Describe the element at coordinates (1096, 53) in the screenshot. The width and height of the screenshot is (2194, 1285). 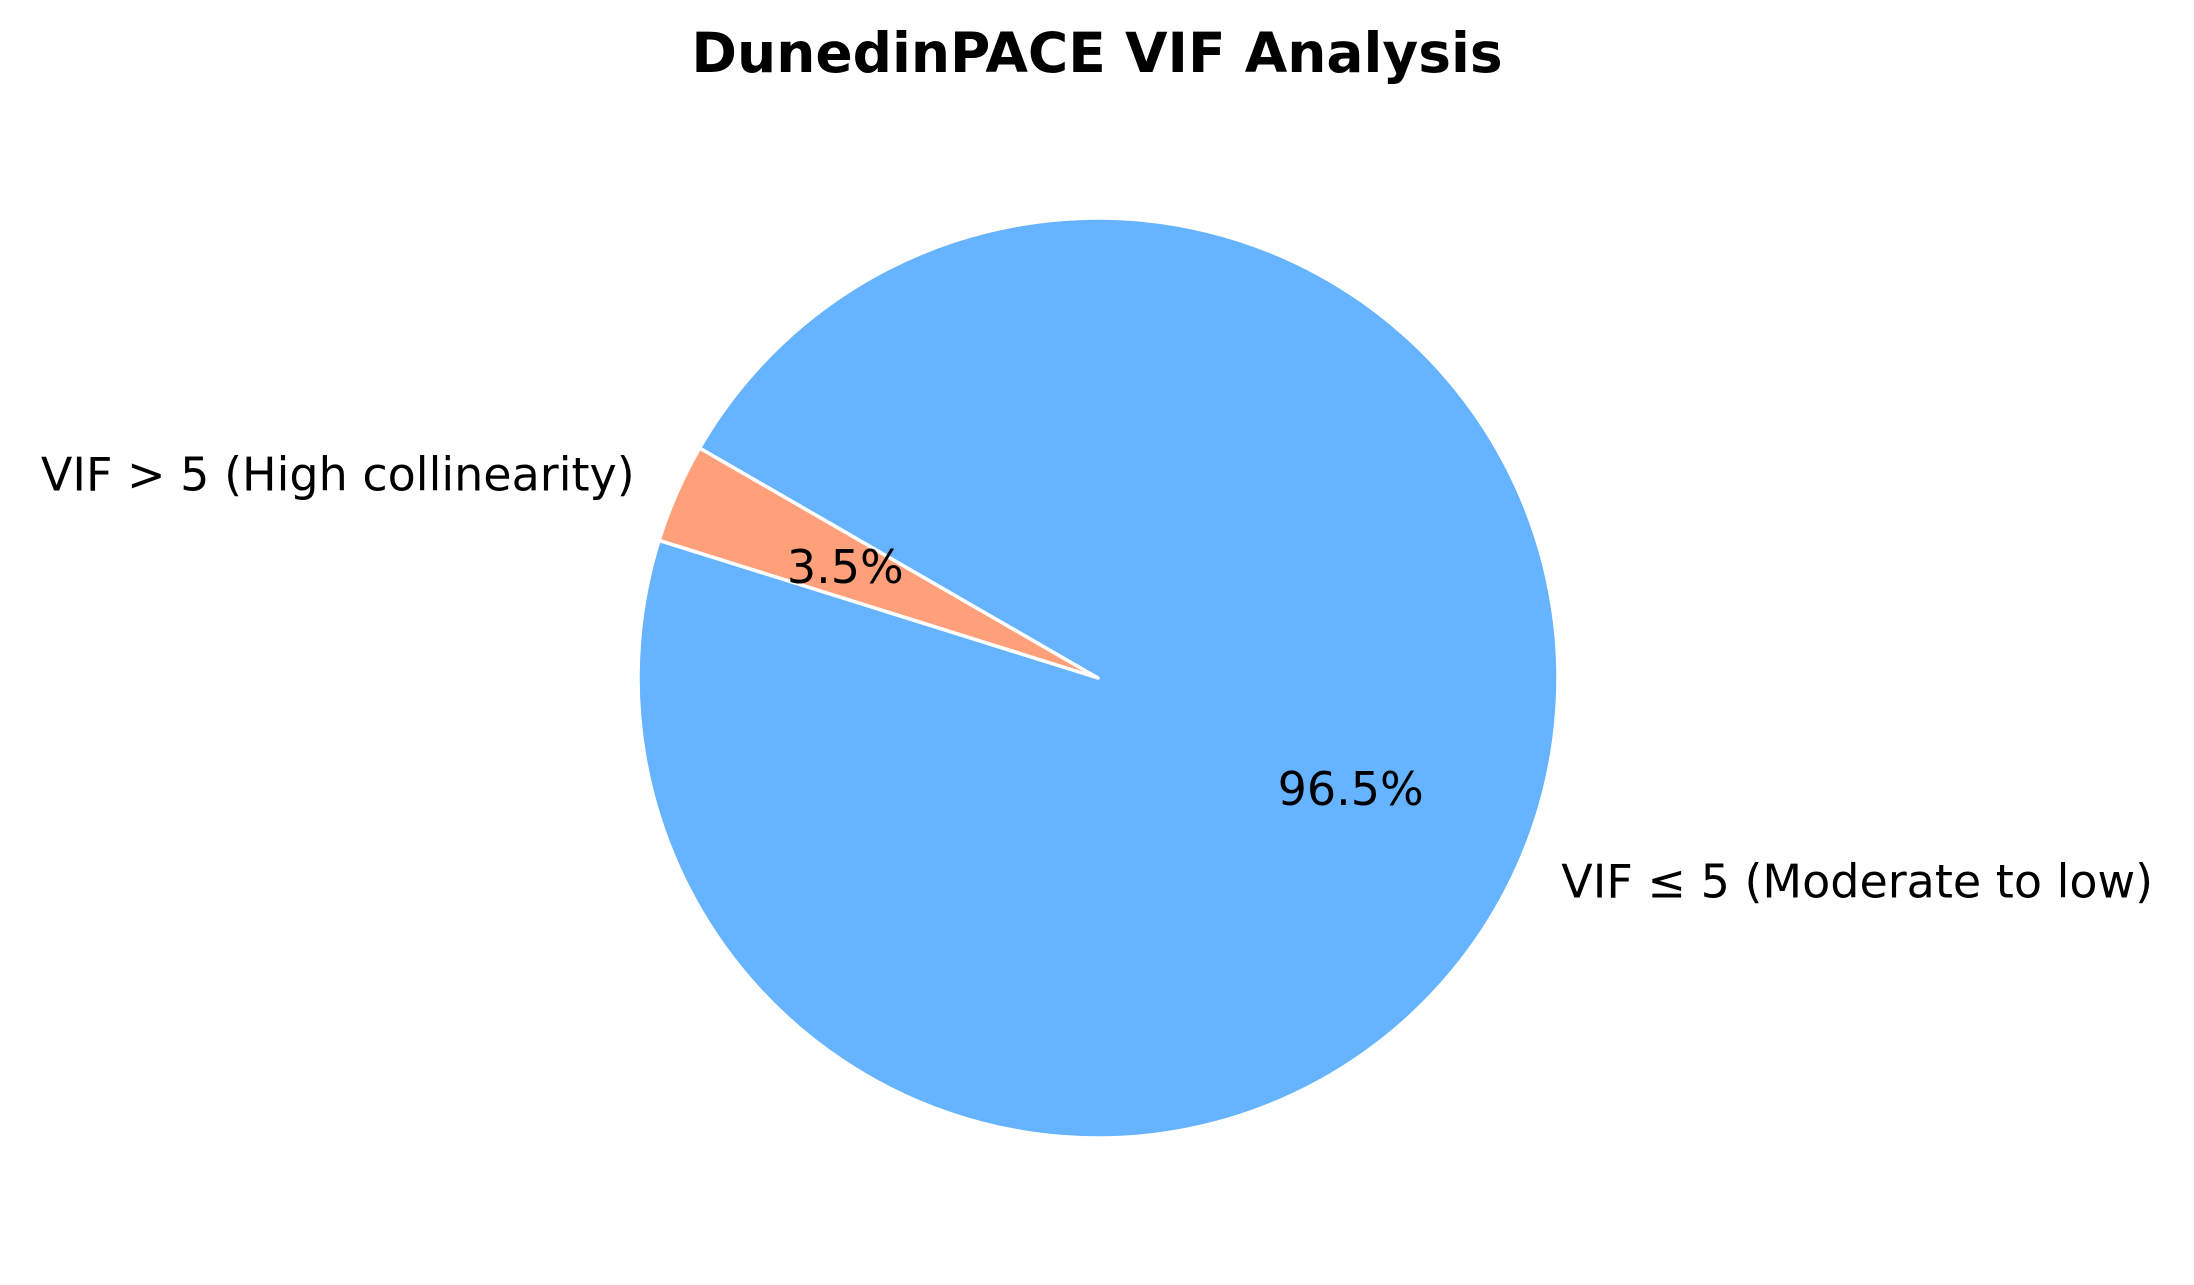
I see `chart-title: DunedinPACE VIF Analysis` at that location.